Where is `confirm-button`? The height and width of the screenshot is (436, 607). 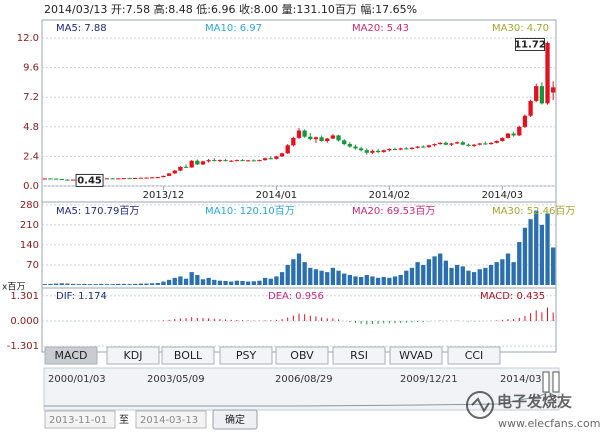 confirm-button is located at coordinates (235, 419).